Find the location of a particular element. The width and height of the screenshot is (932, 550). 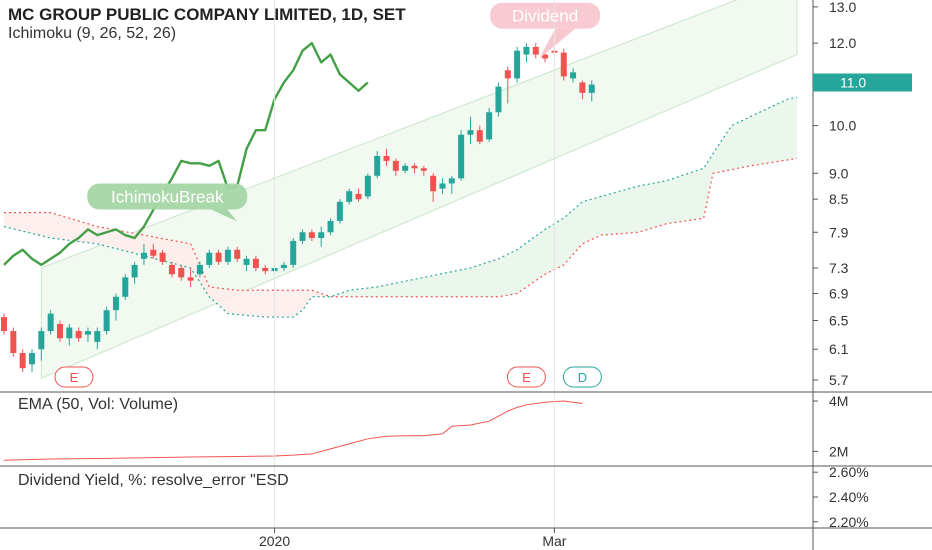

label-text-0: IchimokuBreak is located at coordinates (167, 196).